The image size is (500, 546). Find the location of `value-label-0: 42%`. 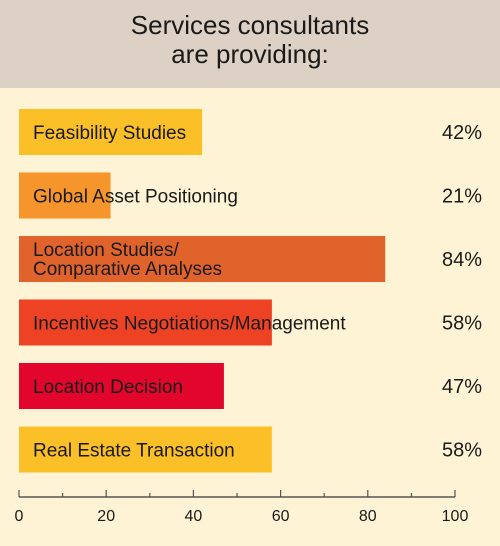

value-label-0: 42% is located at coordinates (462, 133).